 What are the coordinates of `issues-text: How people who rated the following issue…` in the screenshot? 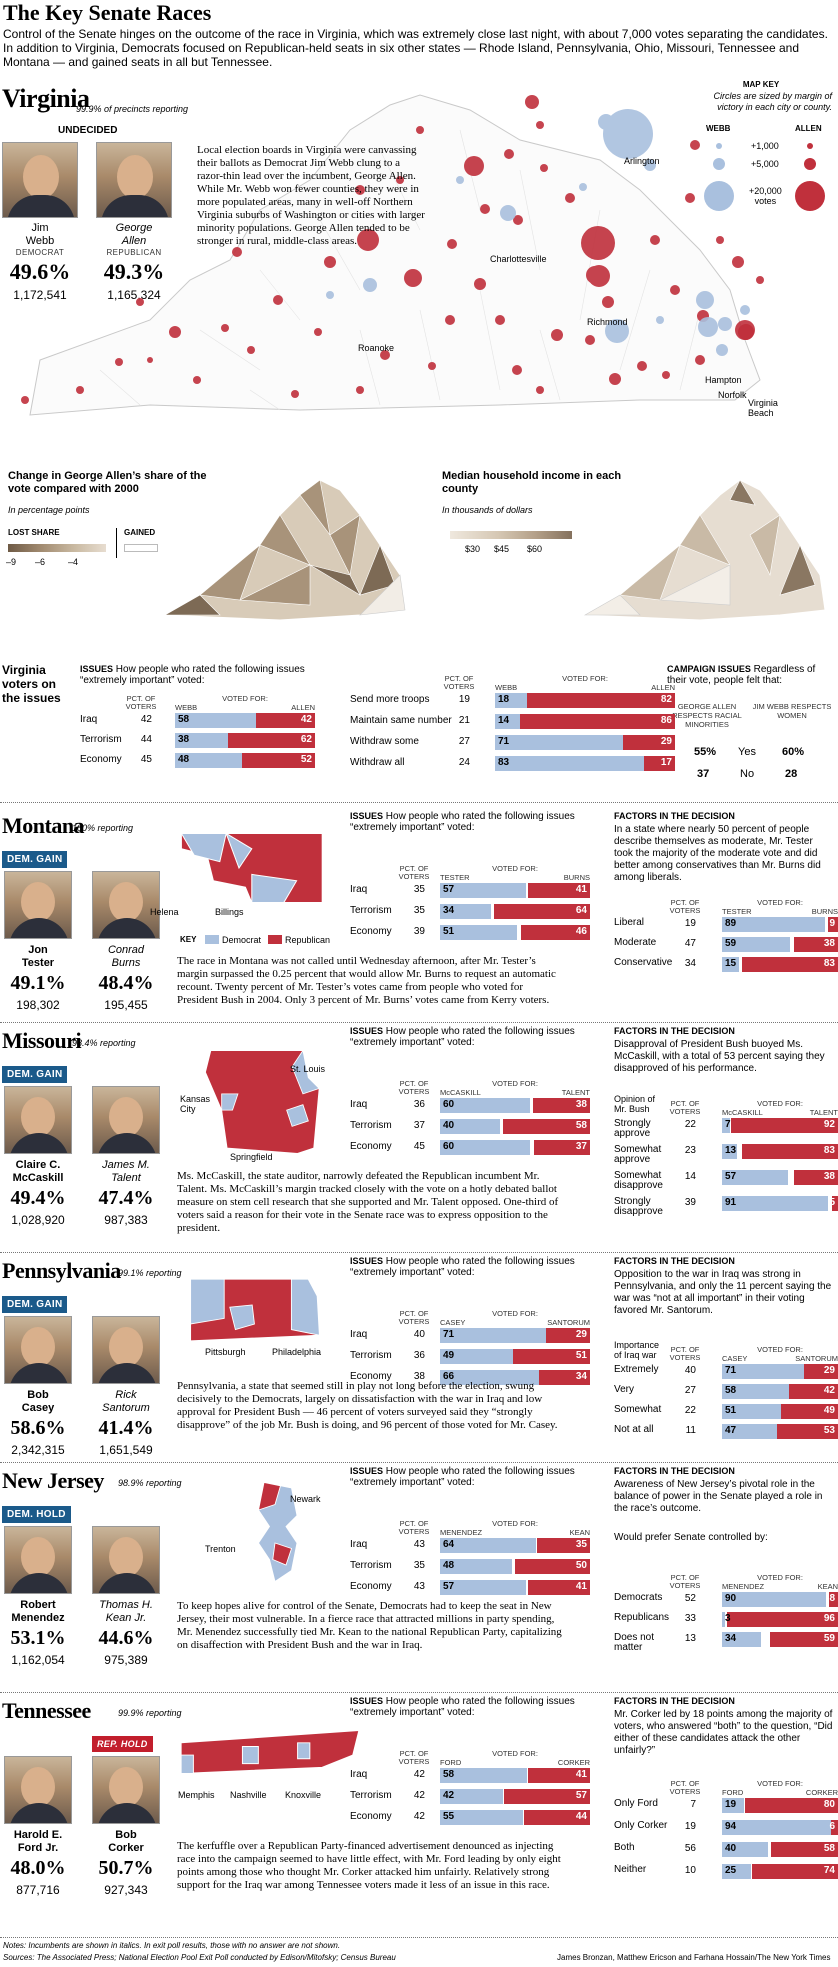 It's located at (192, 675).